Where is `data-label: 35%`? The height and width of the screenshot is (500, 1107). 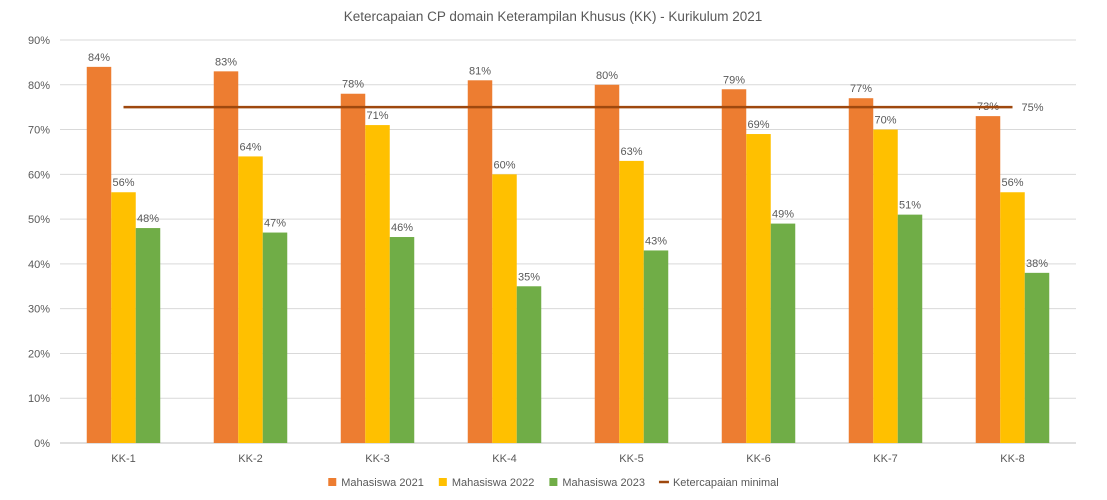 data-label: 35% is located at coordinates (529, 277).